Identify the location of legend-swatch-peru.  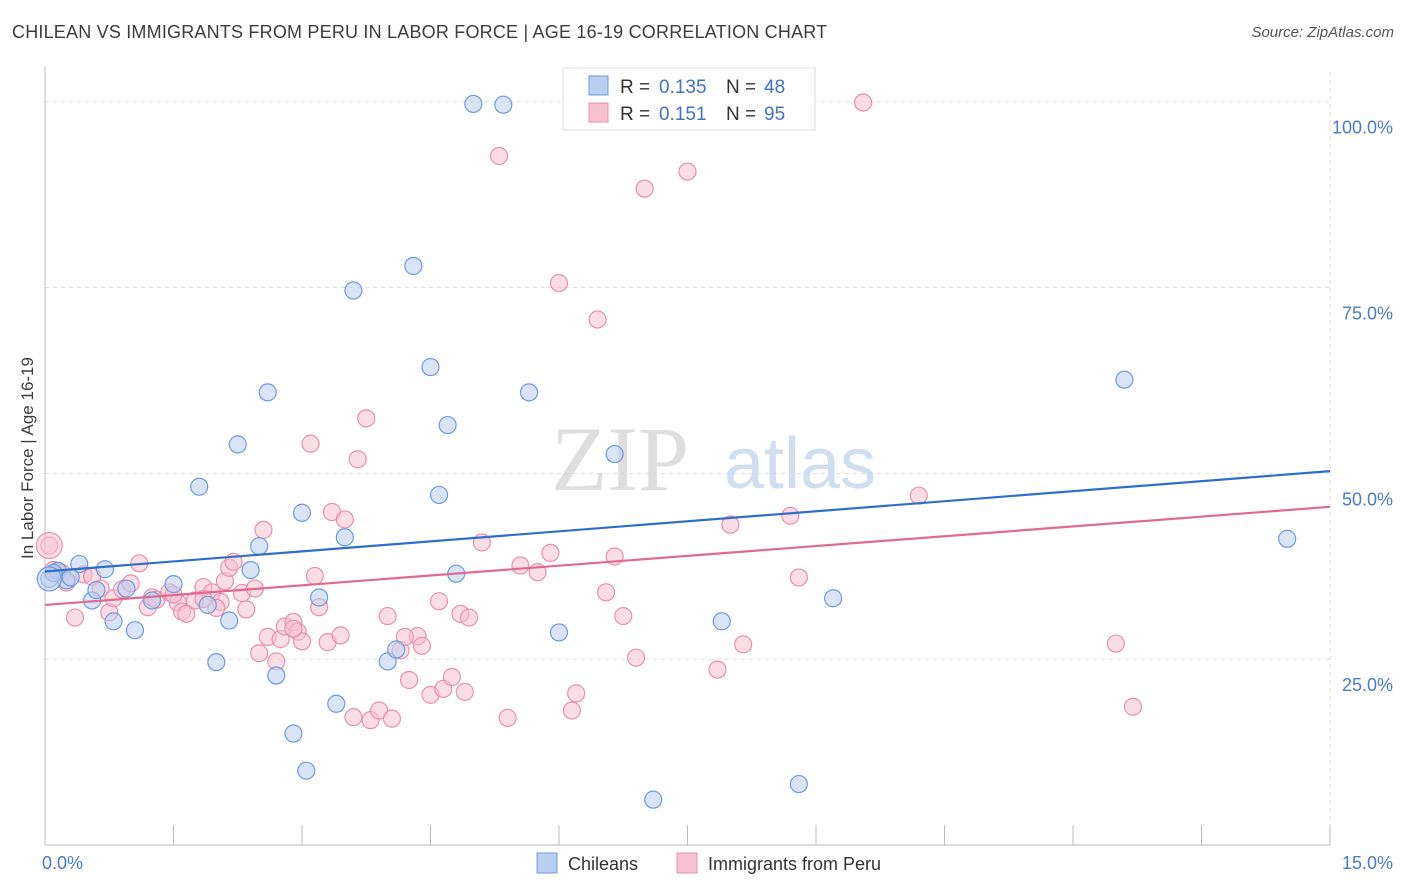
(598, 112).